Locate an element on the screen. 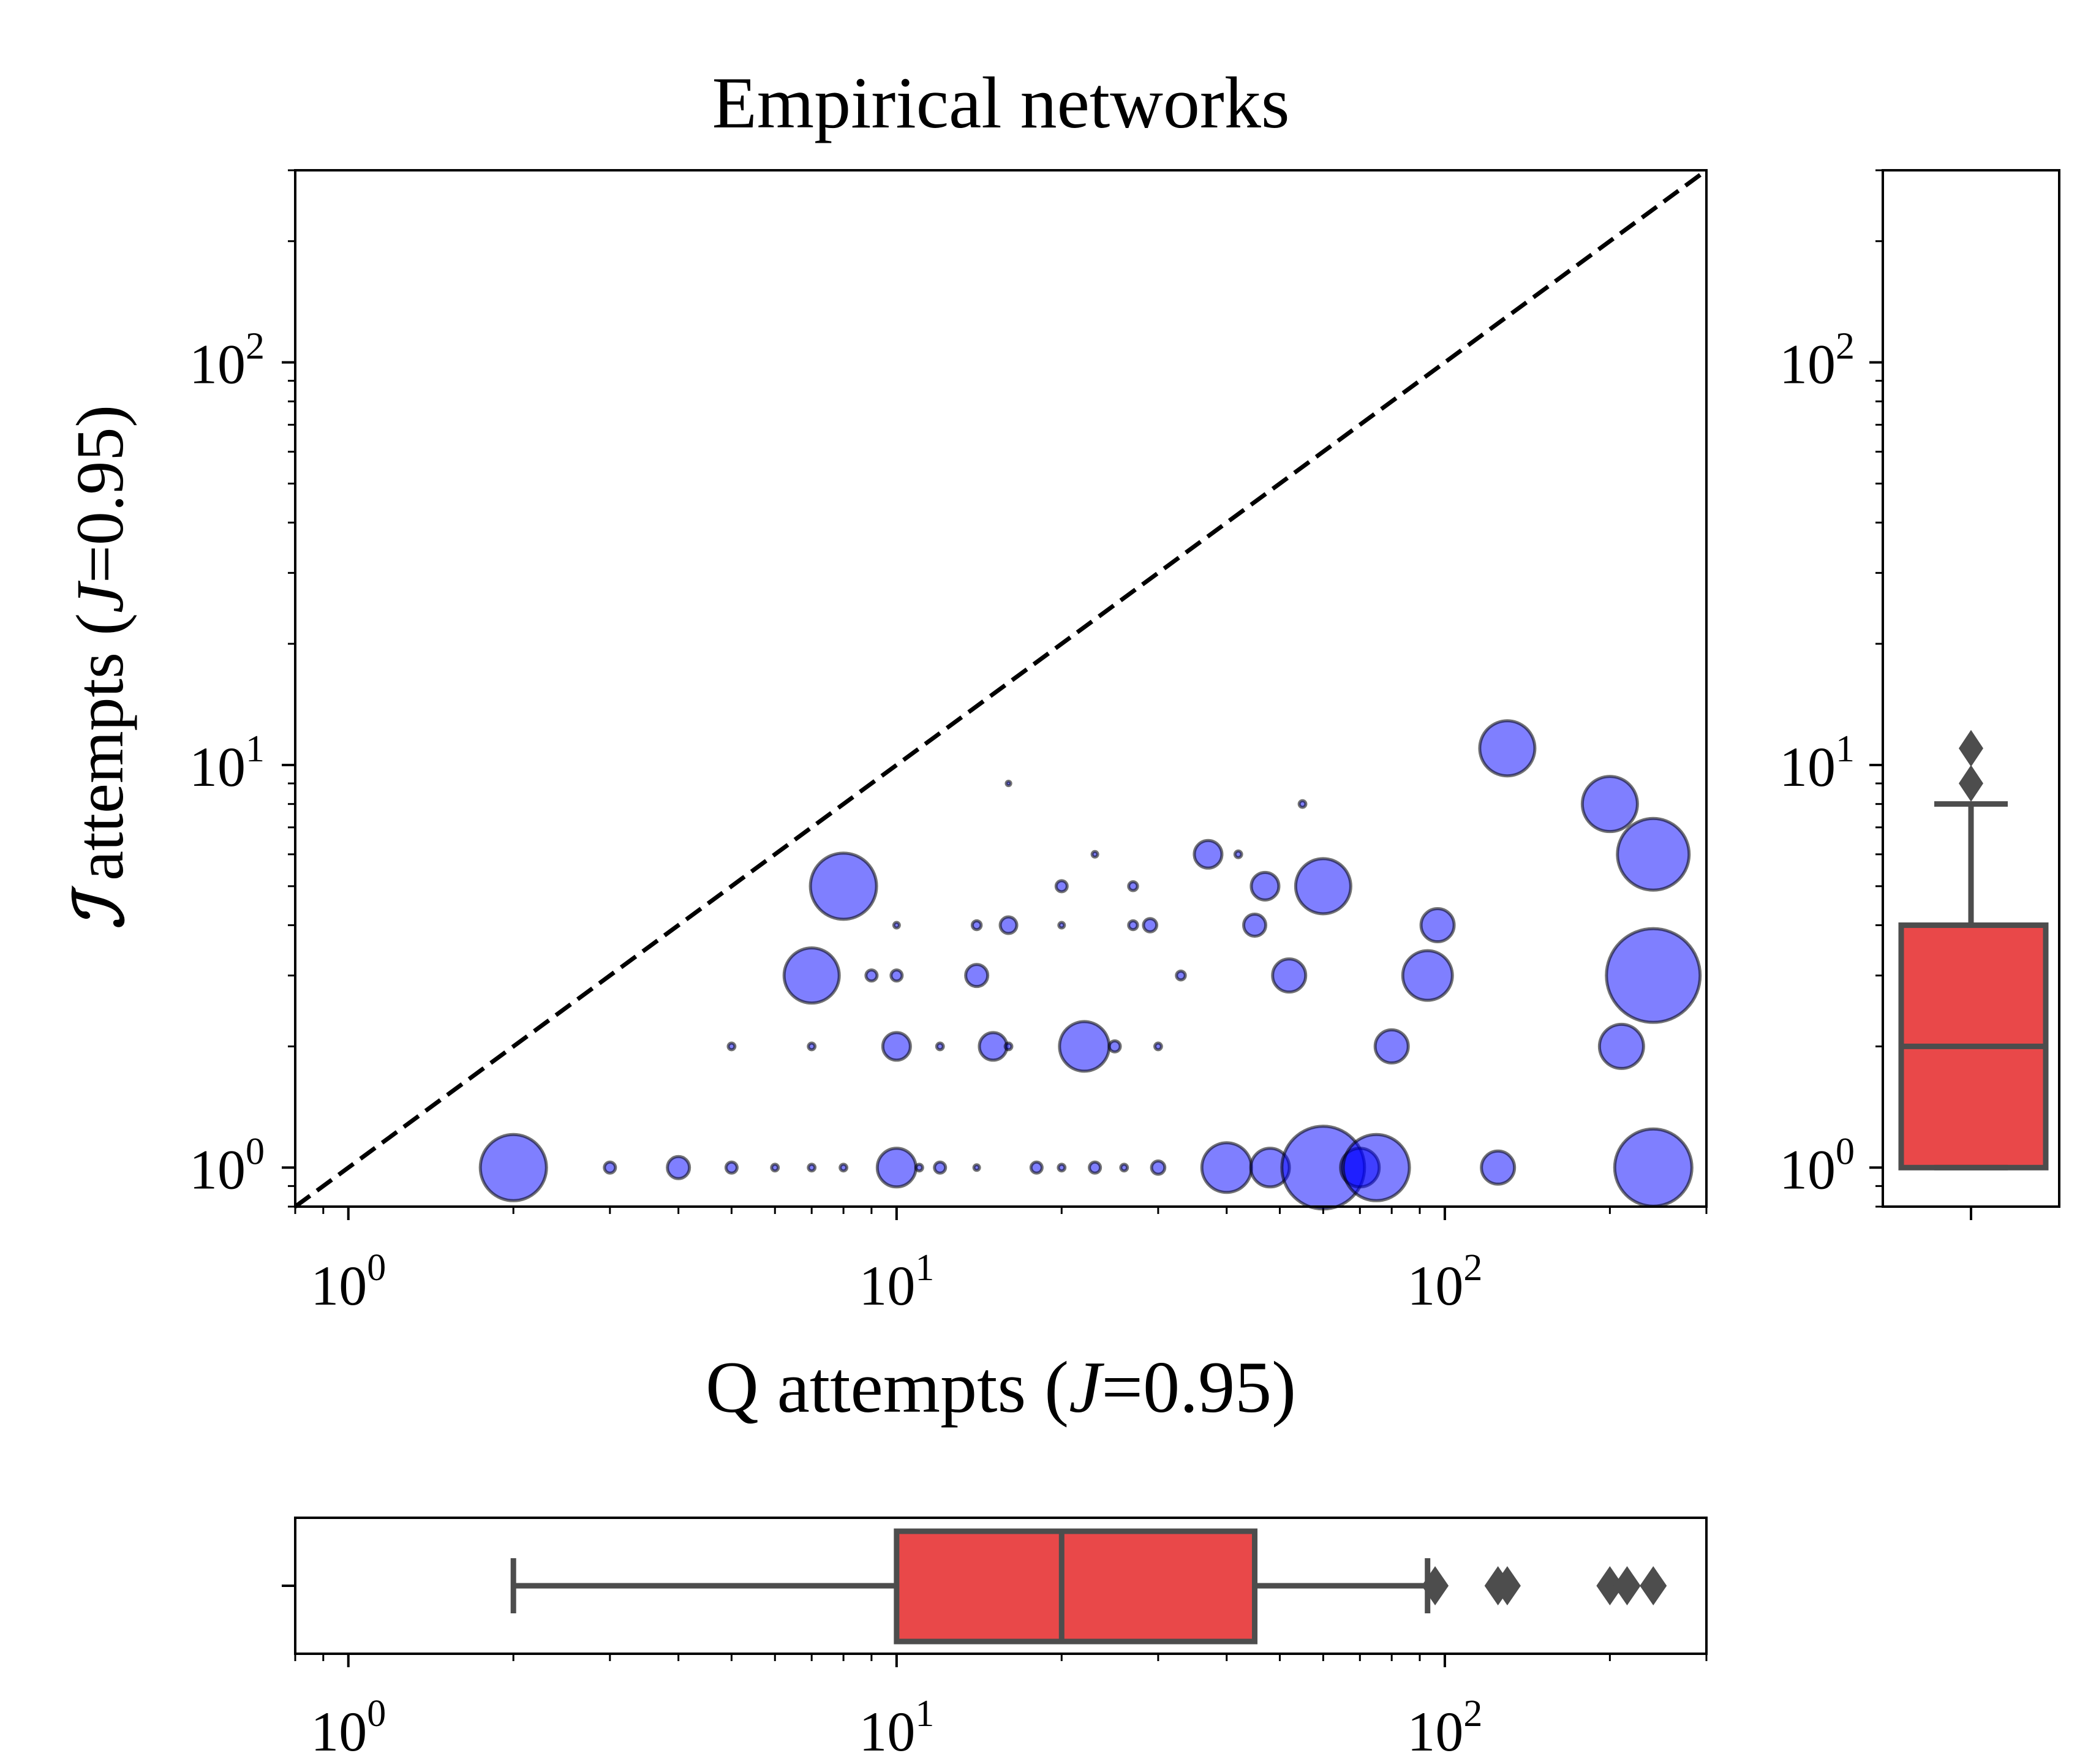 The width and height of the screenshot is (2088, 1764). bottom-x-tick-label: 10⁰ is located at coordinates (349, 1728).